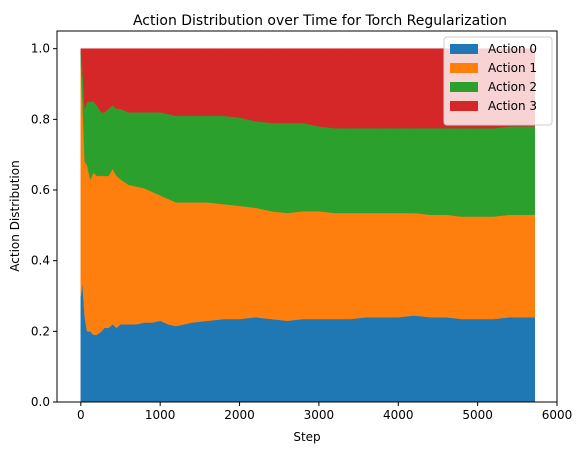 Image resolution: width=583 pixels, height=455 pixels. What do you see at coordinates (40, 119) in the screenshot?
I see `y-tick-label: 0.8` at bounding box center [40, 119].